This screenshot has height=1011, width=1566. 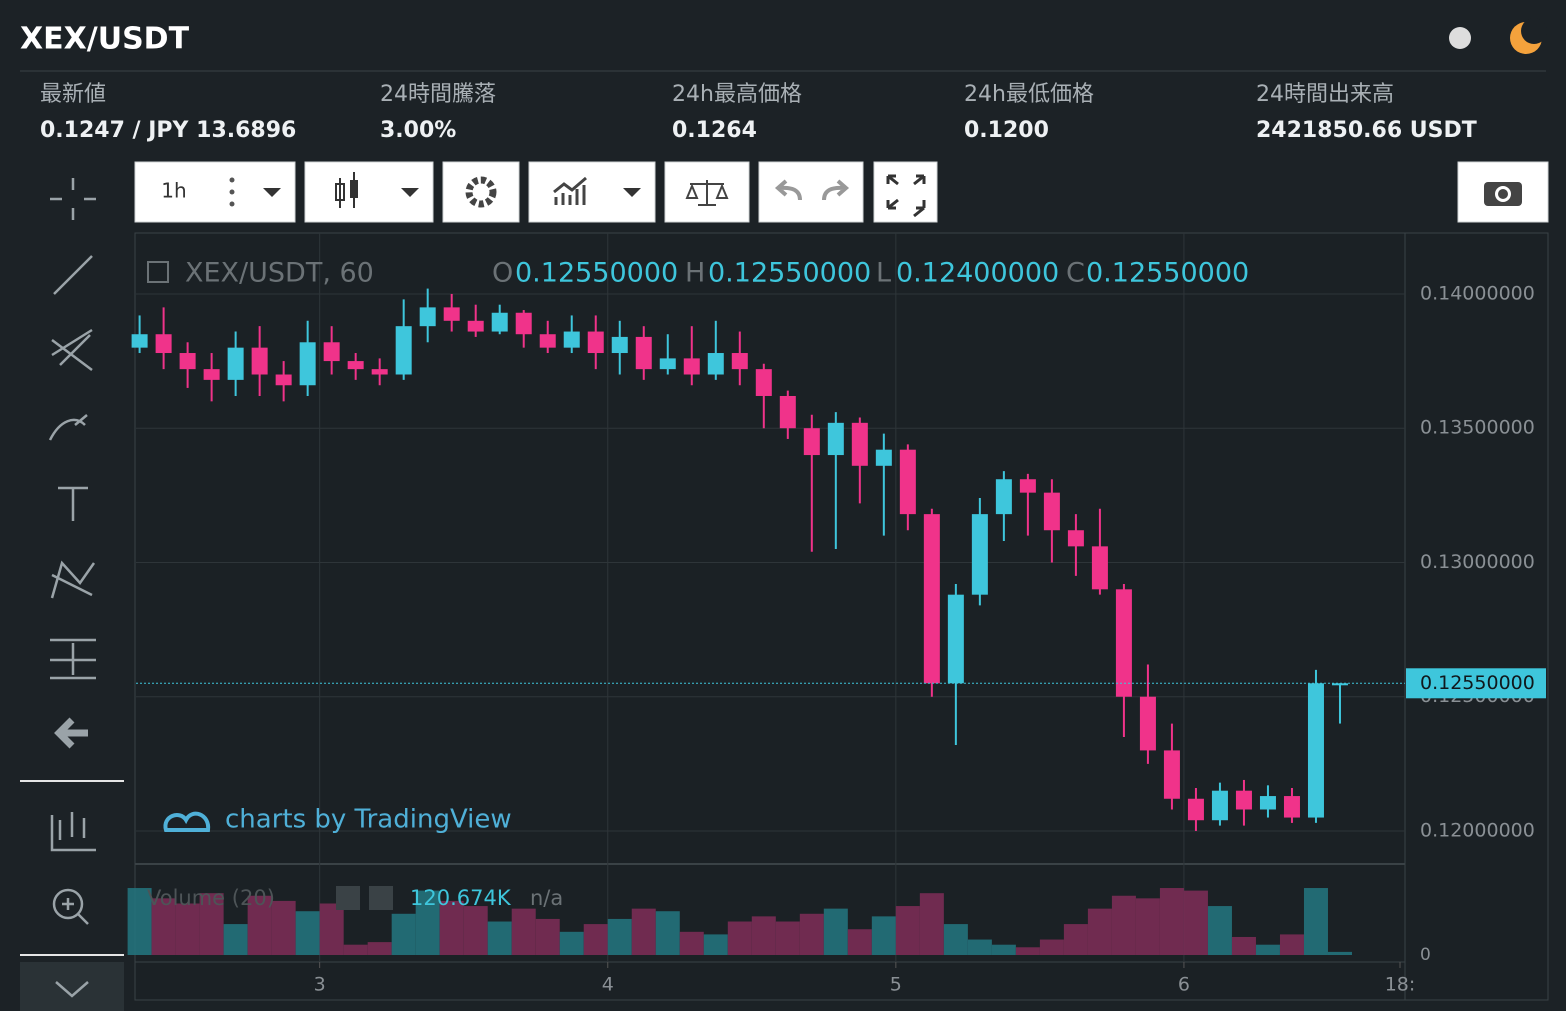 I want to click on crosshair-tool, so click(x=73, y=199).